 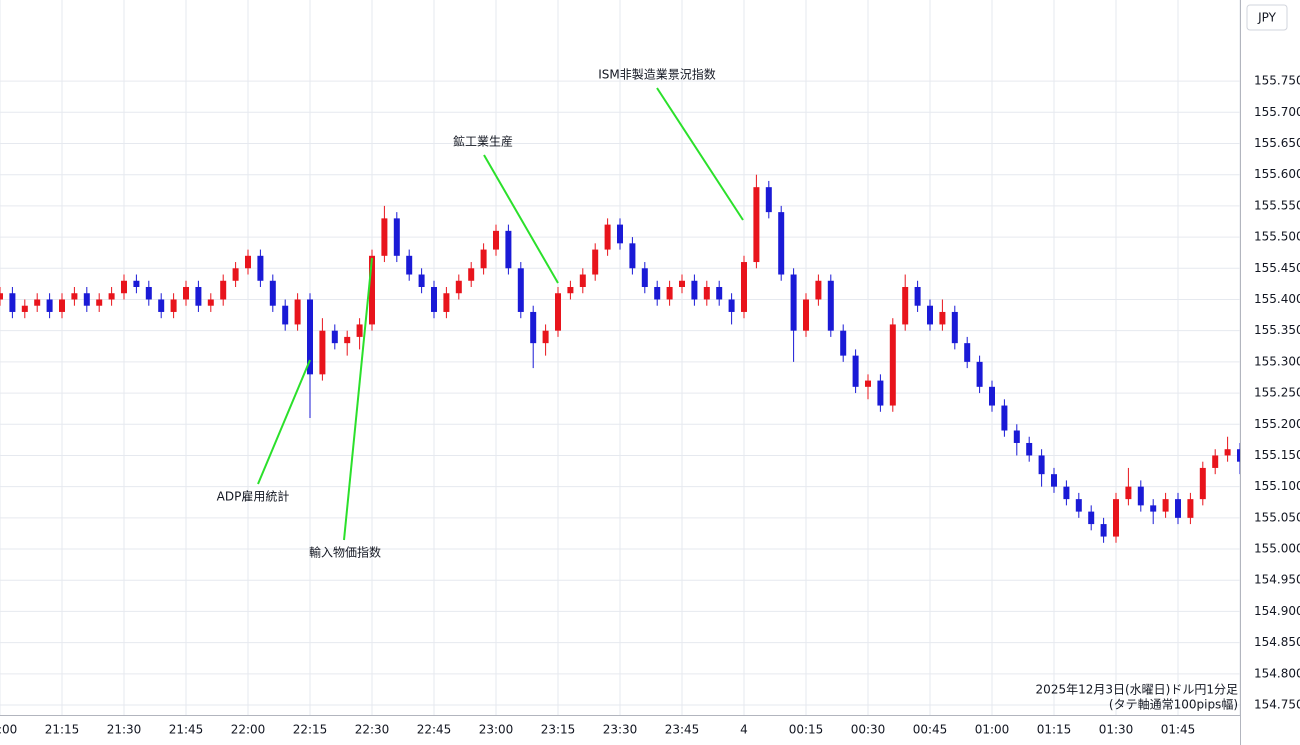 I want to click on annotation-label: ISM非製造業景況指数, so click(x=657, y=74).